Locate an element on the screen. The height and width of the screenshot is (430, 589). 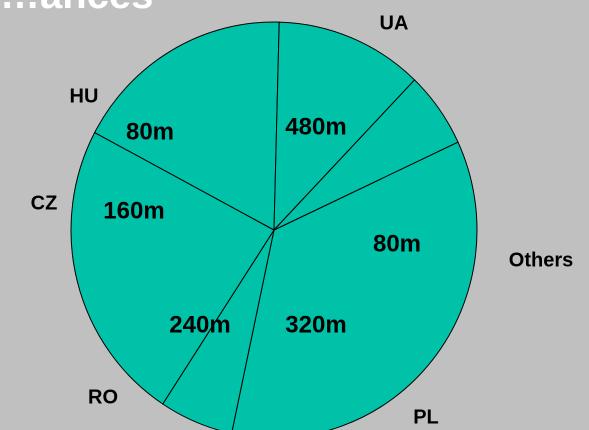
slice-label-ua: UA is located at coordinates (394, 23).